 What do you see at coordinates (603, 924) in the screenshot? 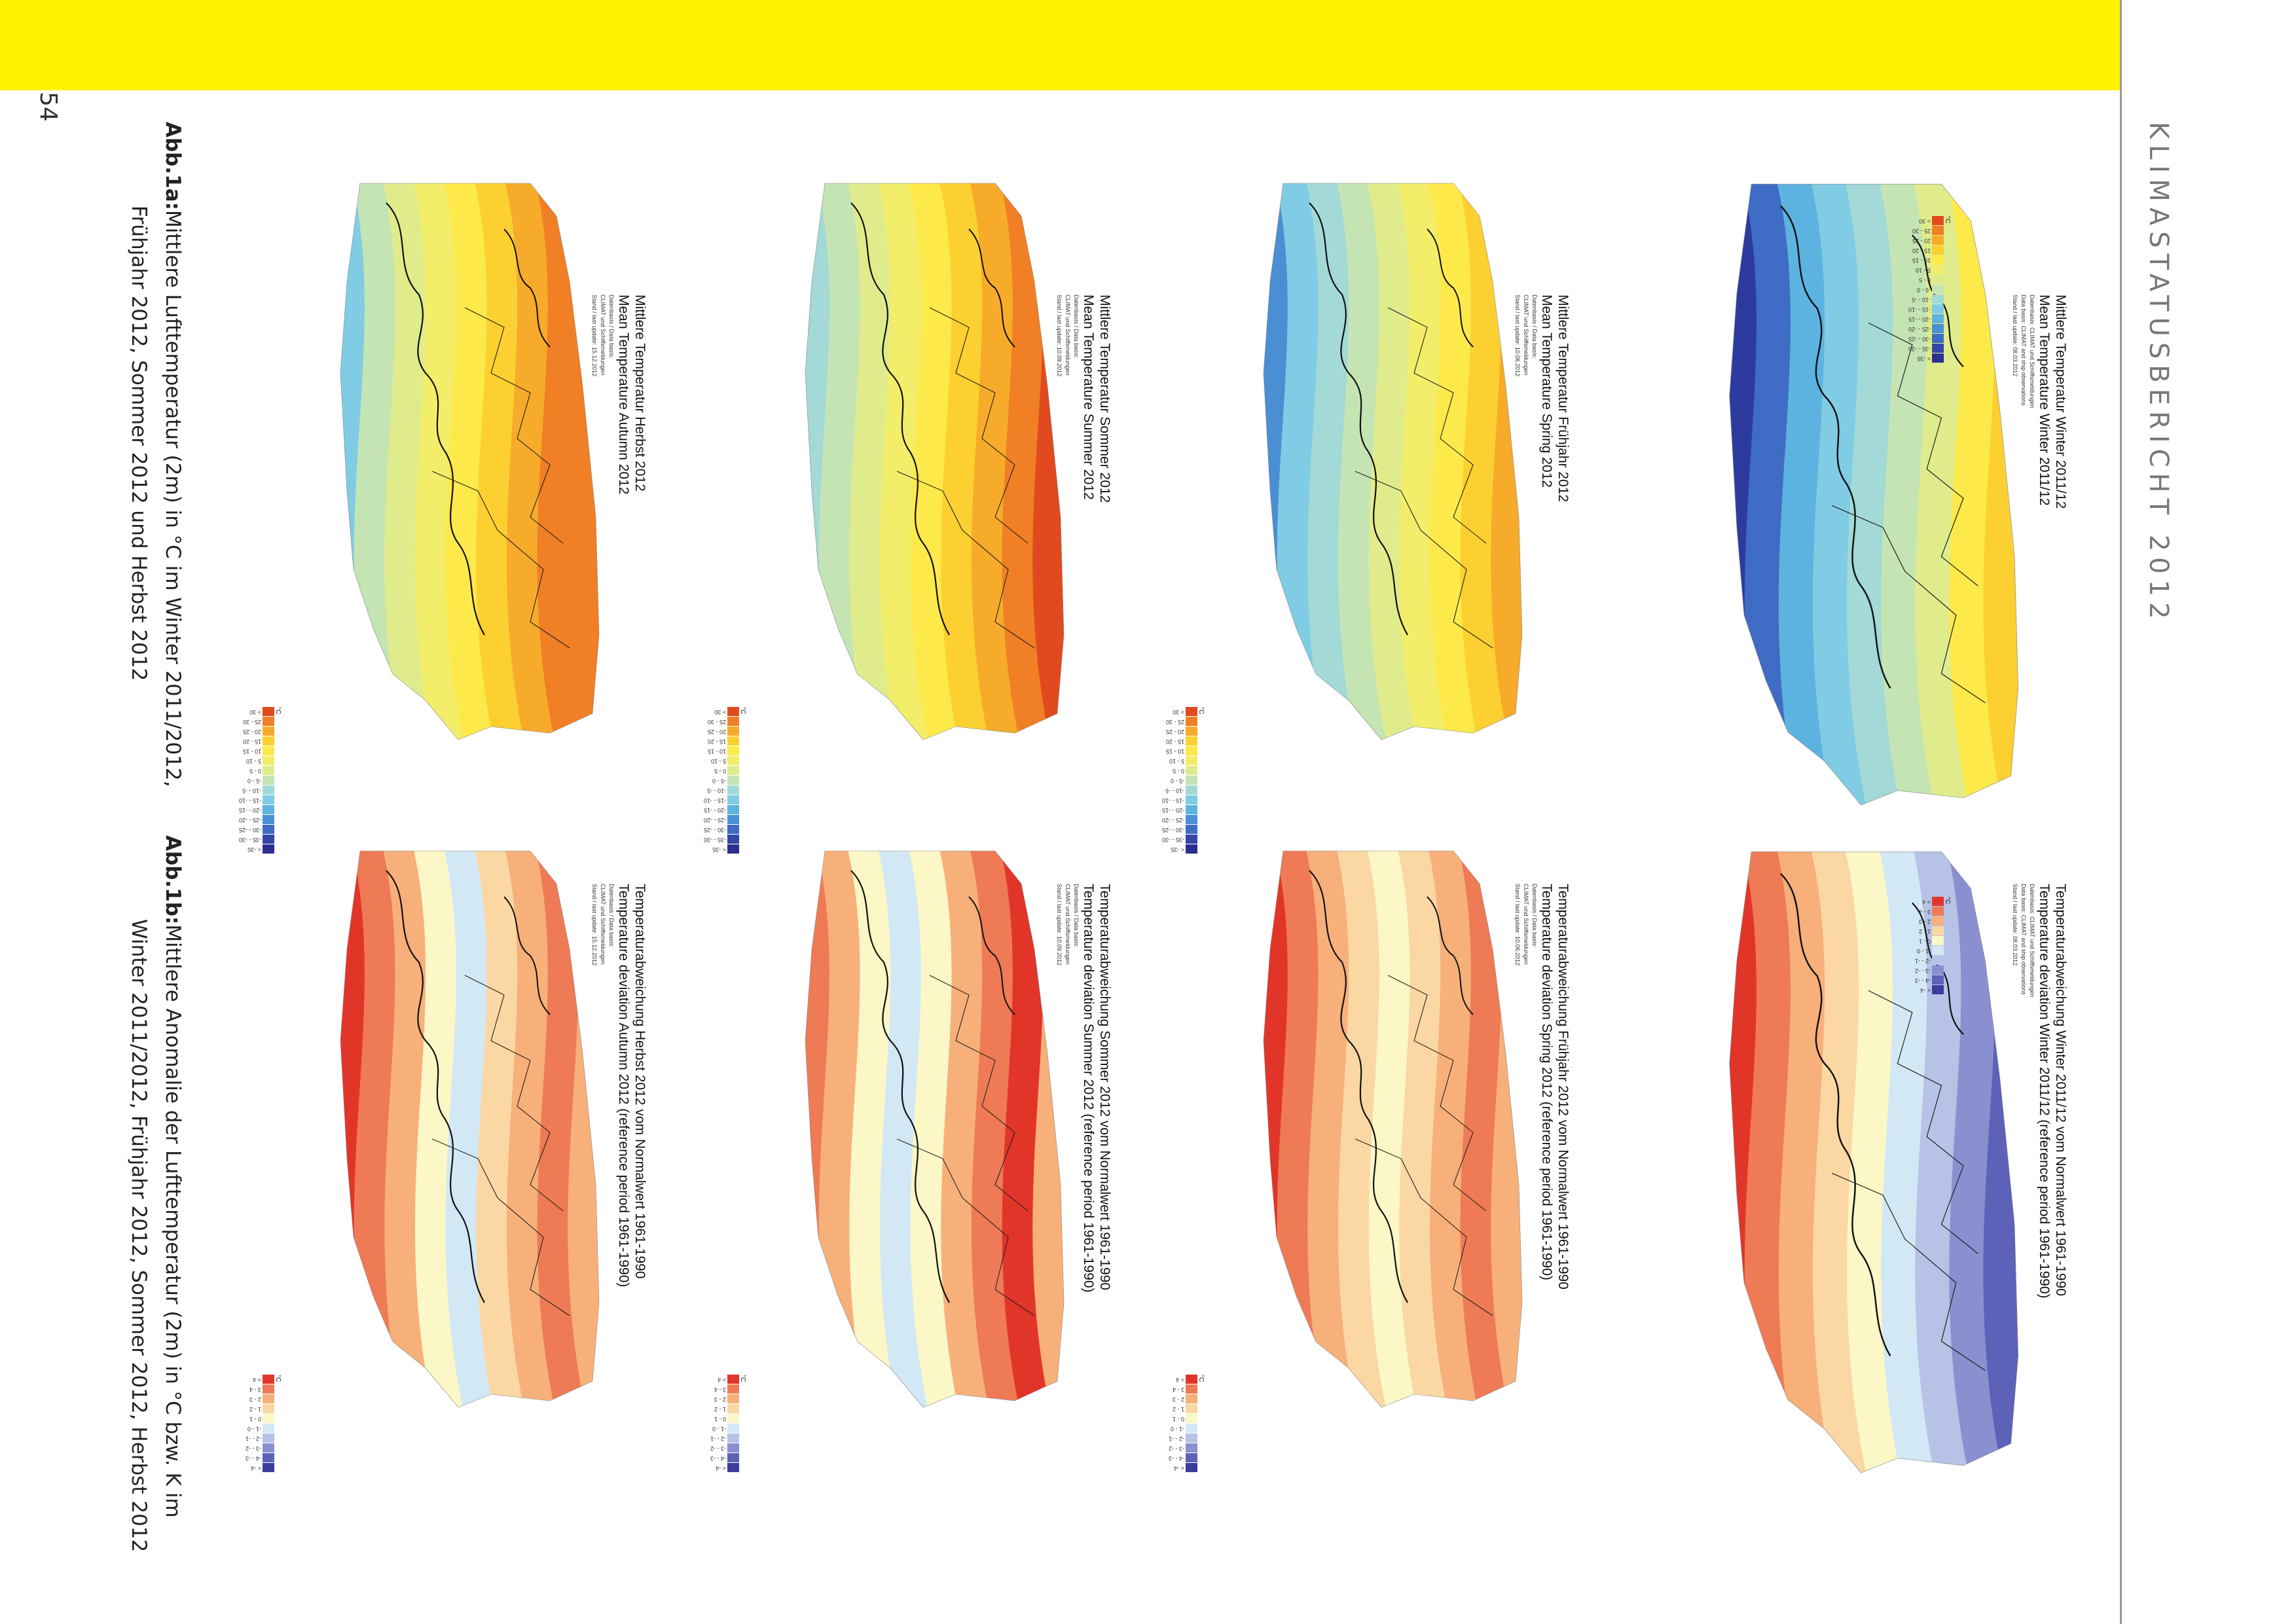
I see `map-metadata: CLIMAT und Schiffsmeldungen` at bounding box center [603, 924].